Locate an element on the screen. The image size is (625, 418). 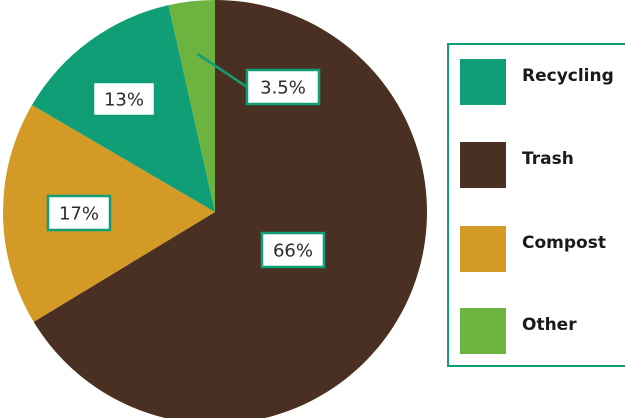
data-label-box-recycling is located at coordinates (124, 99).